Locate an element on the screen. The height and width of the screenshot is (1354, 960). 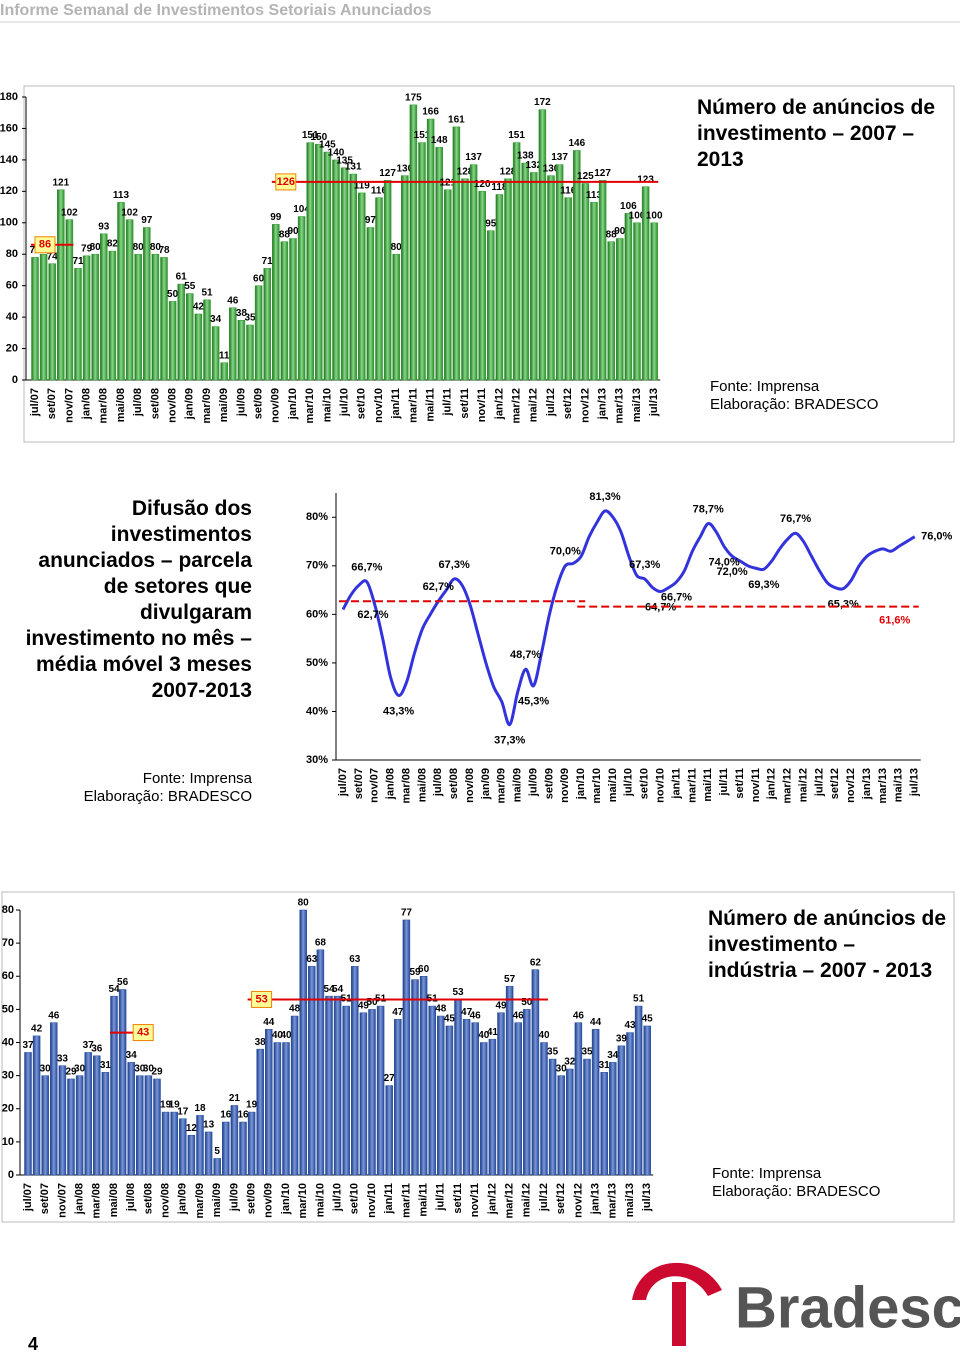
x-tick-label: jul/07 is located at coordinates (35, 402).